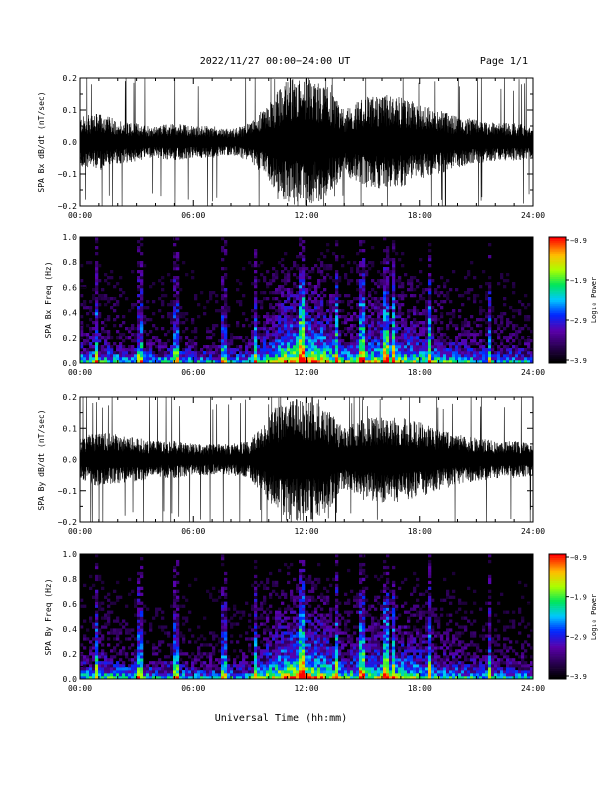 This screenshot has height=792, width=612. I want to click on bx-spec-xtick-label: 18:00, so click(420, 372).